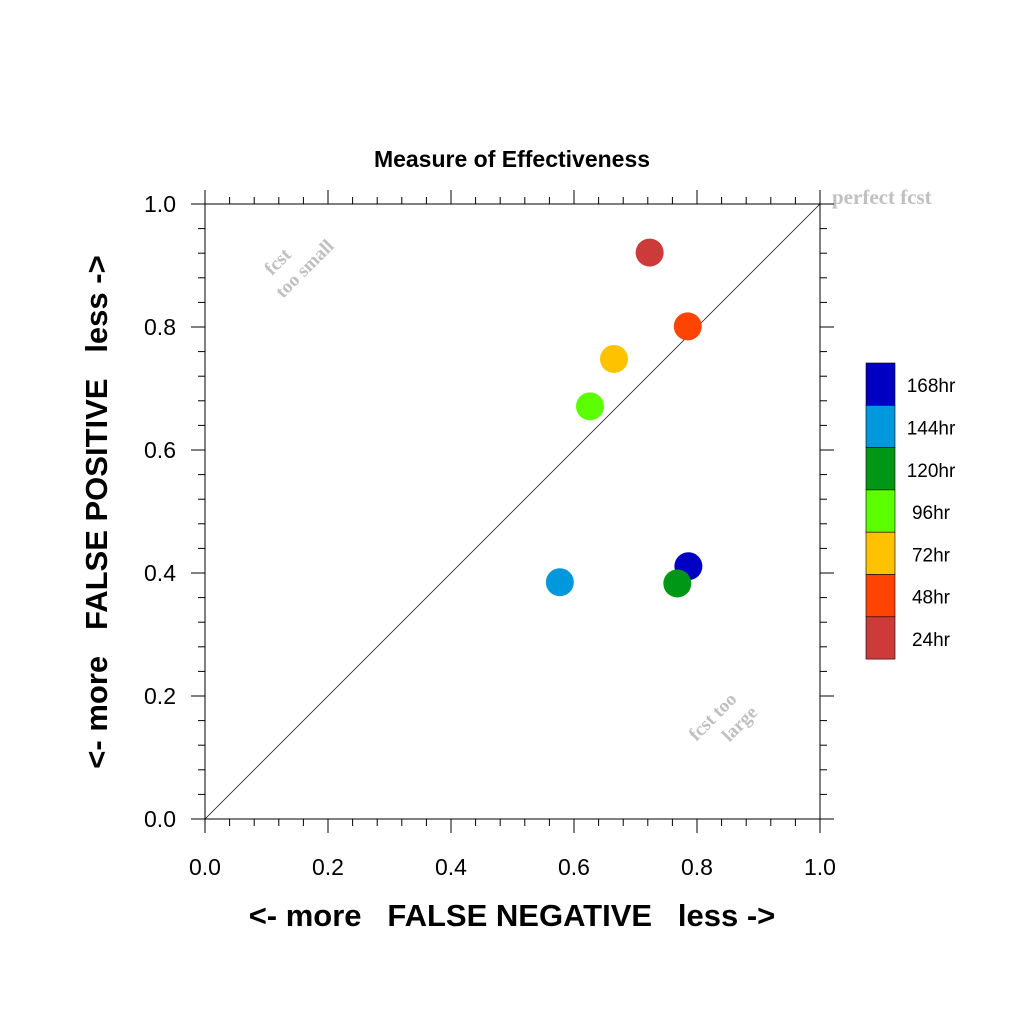 The image size is (1024, 1024). What do you see at coordinates (574, 867) in the screenshot?
I see `x-tick-label: 0.6` at bounding box center [574, 867].